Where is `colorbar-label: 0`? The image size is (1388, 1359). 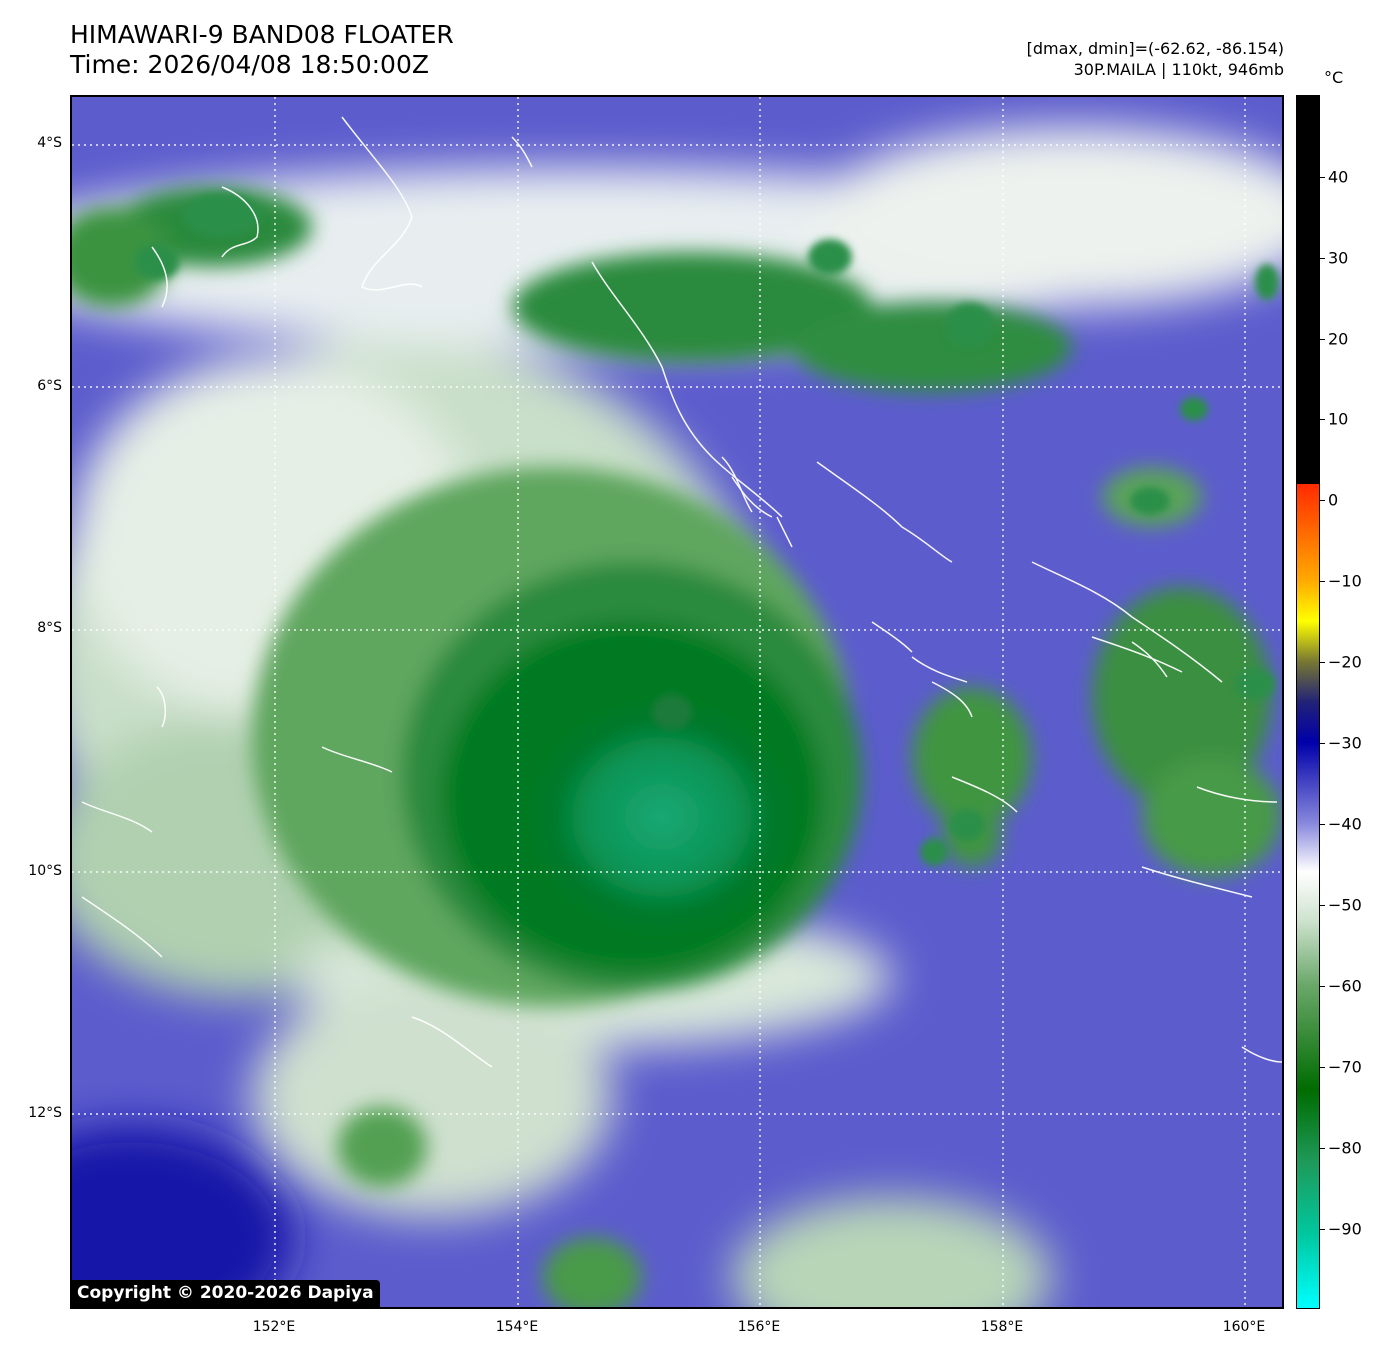
colorbar-label: 0 is located at coordinates (1333, 500).